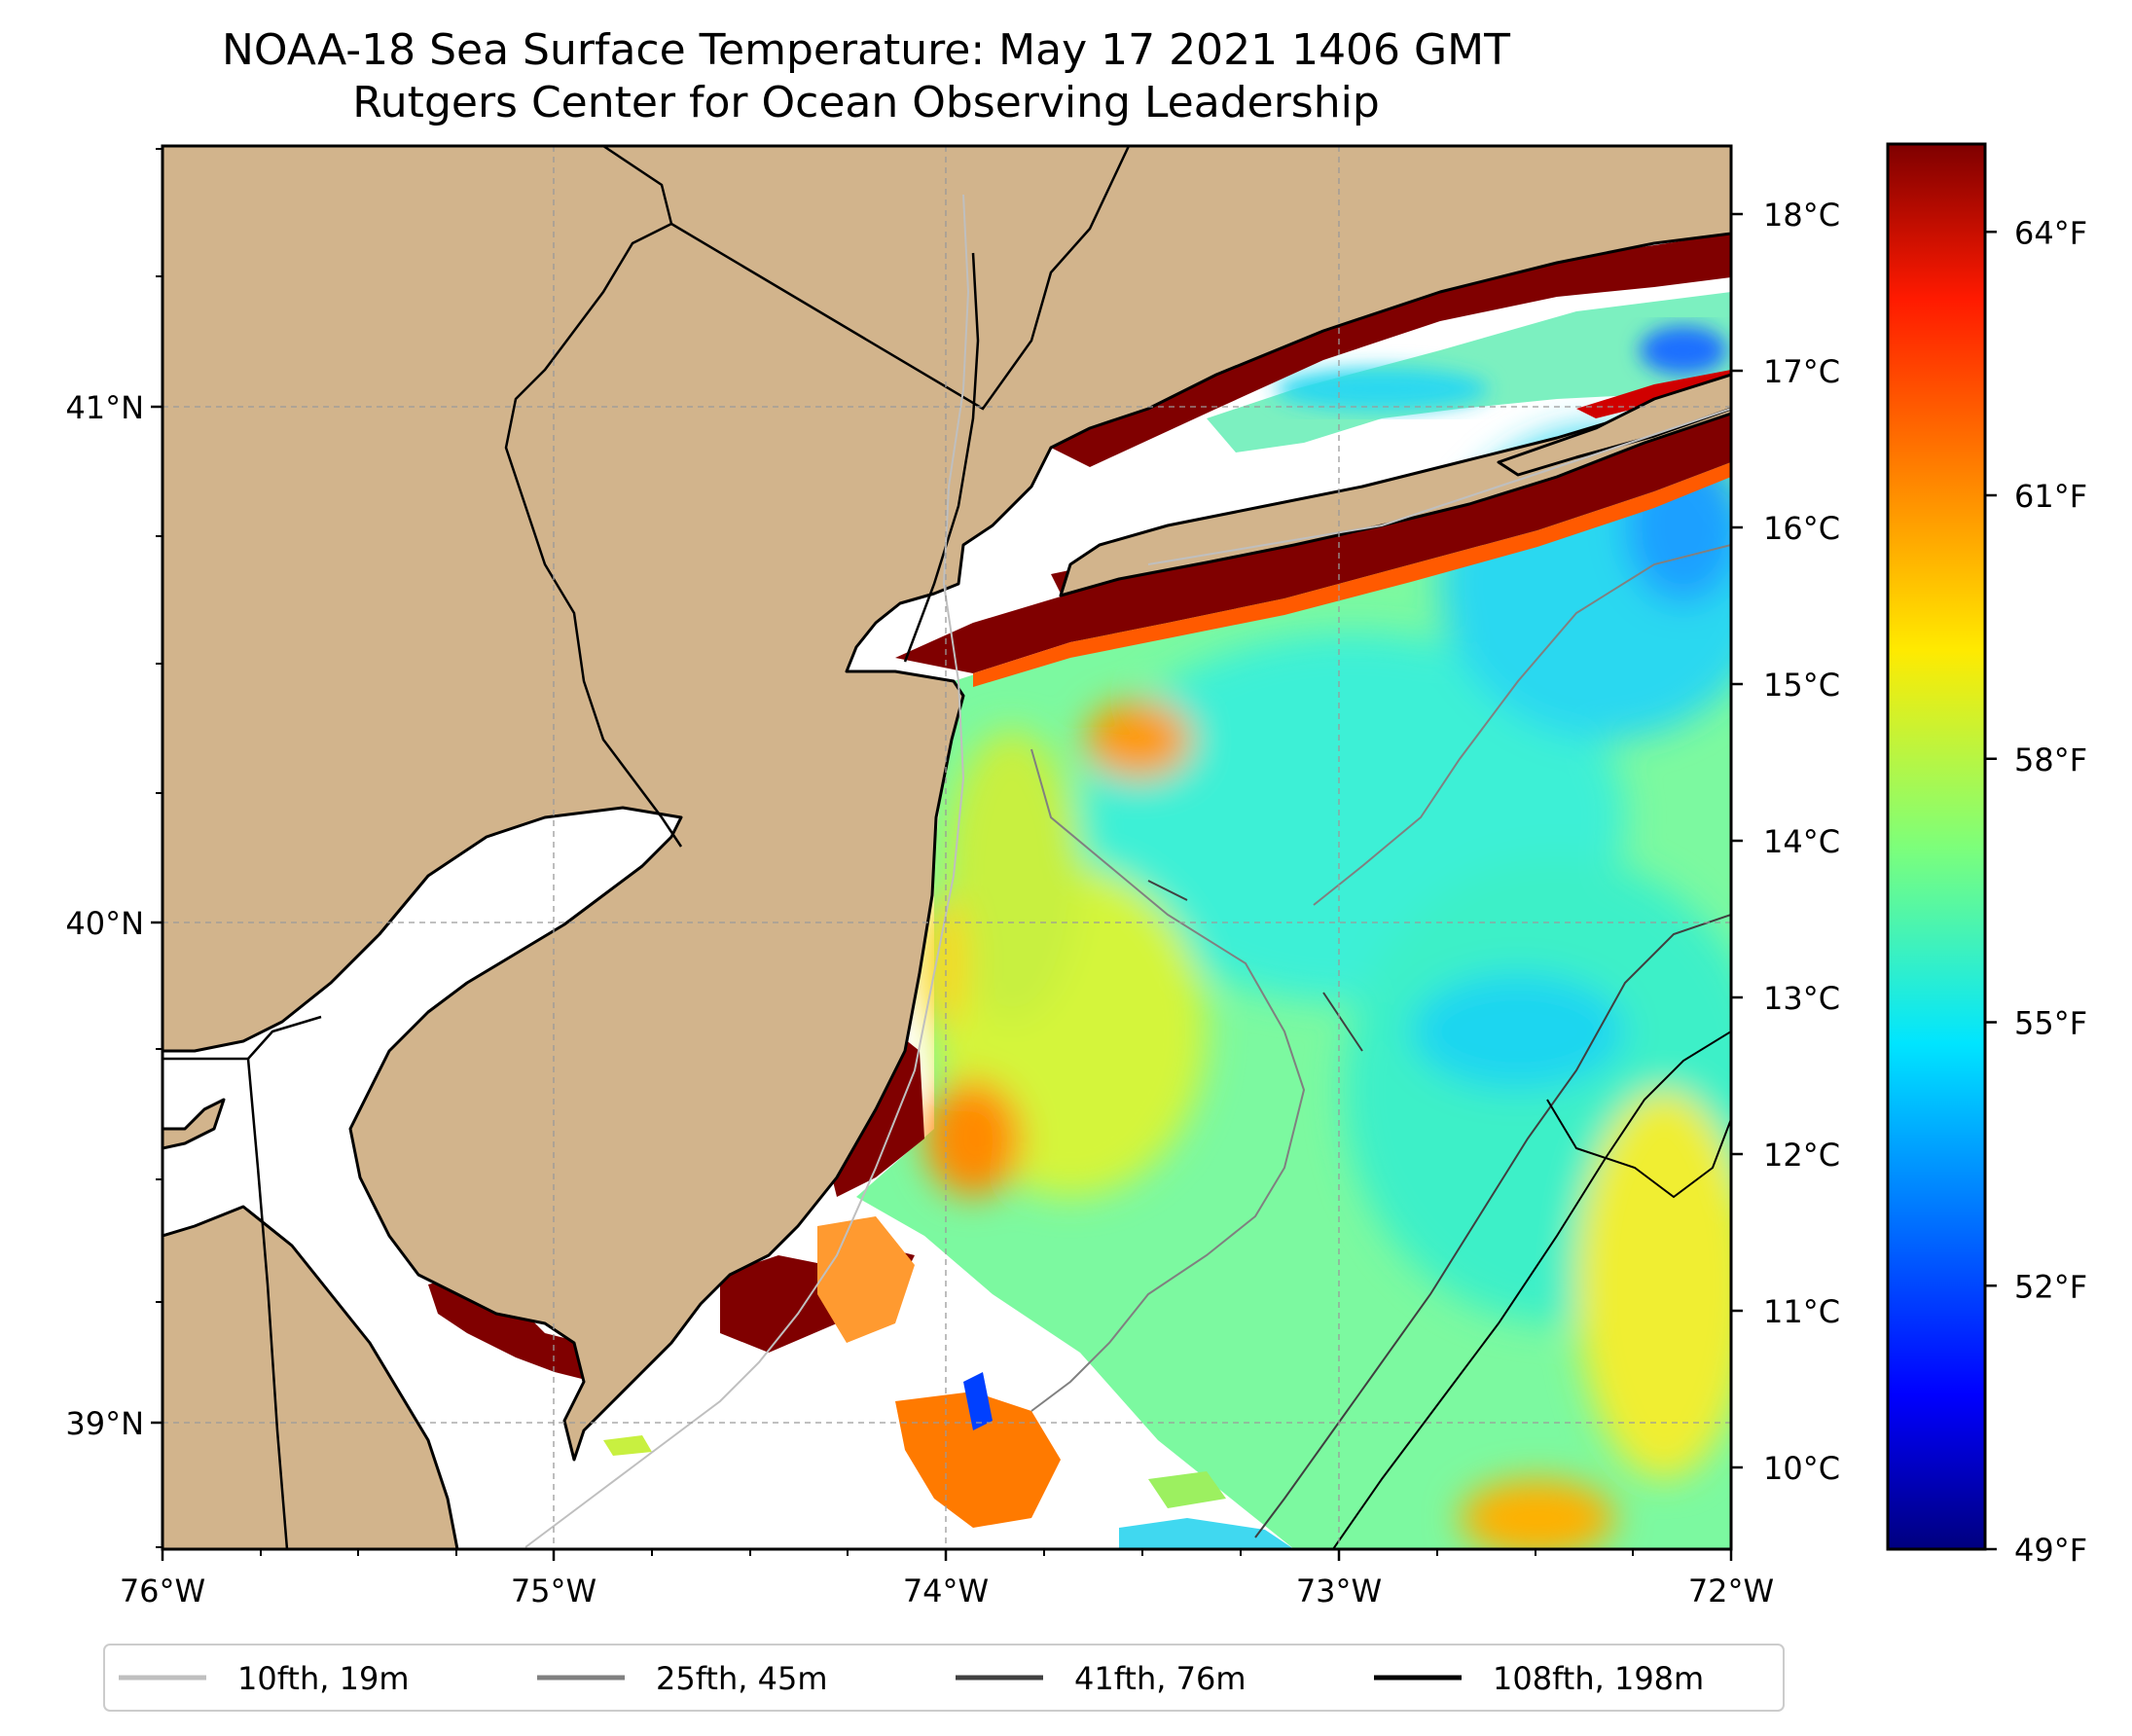  What do you see at coordinates (1802, 372) in the screenshot?
I see `celsius-tick-label: 17°C` at bounding box center [1802, 372].